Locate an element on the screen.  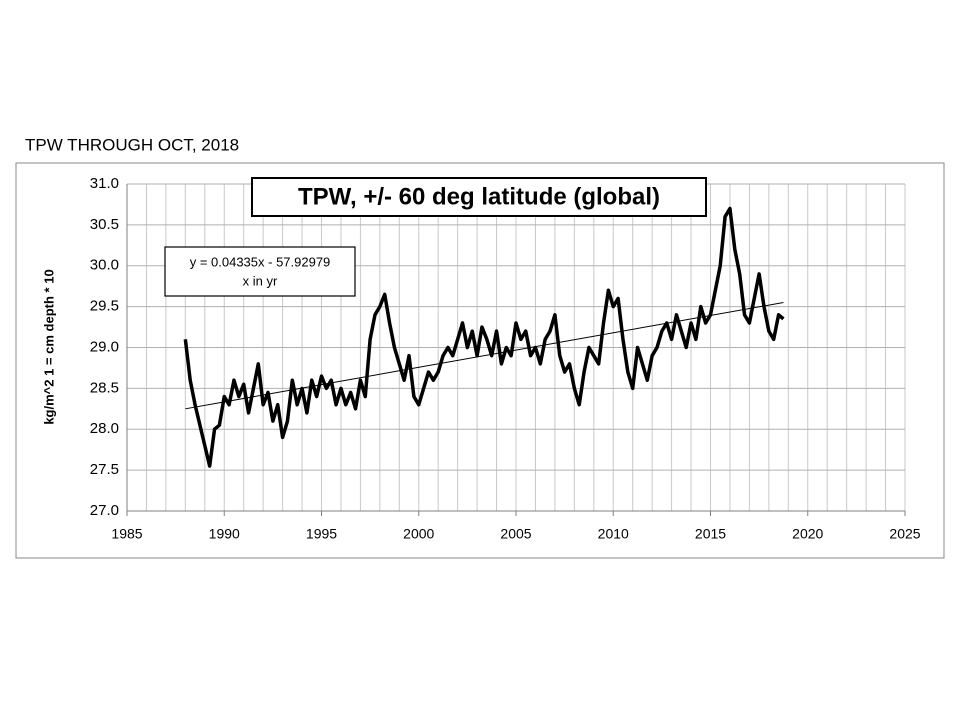
y-tick-label: 29.0 is located at coordinates (104, 346).